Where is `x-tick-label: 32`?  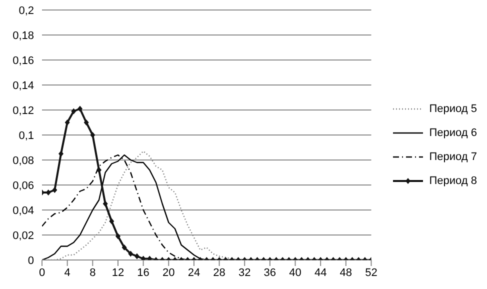 x-tick-label: 32 is located at coordinates (244, 272).